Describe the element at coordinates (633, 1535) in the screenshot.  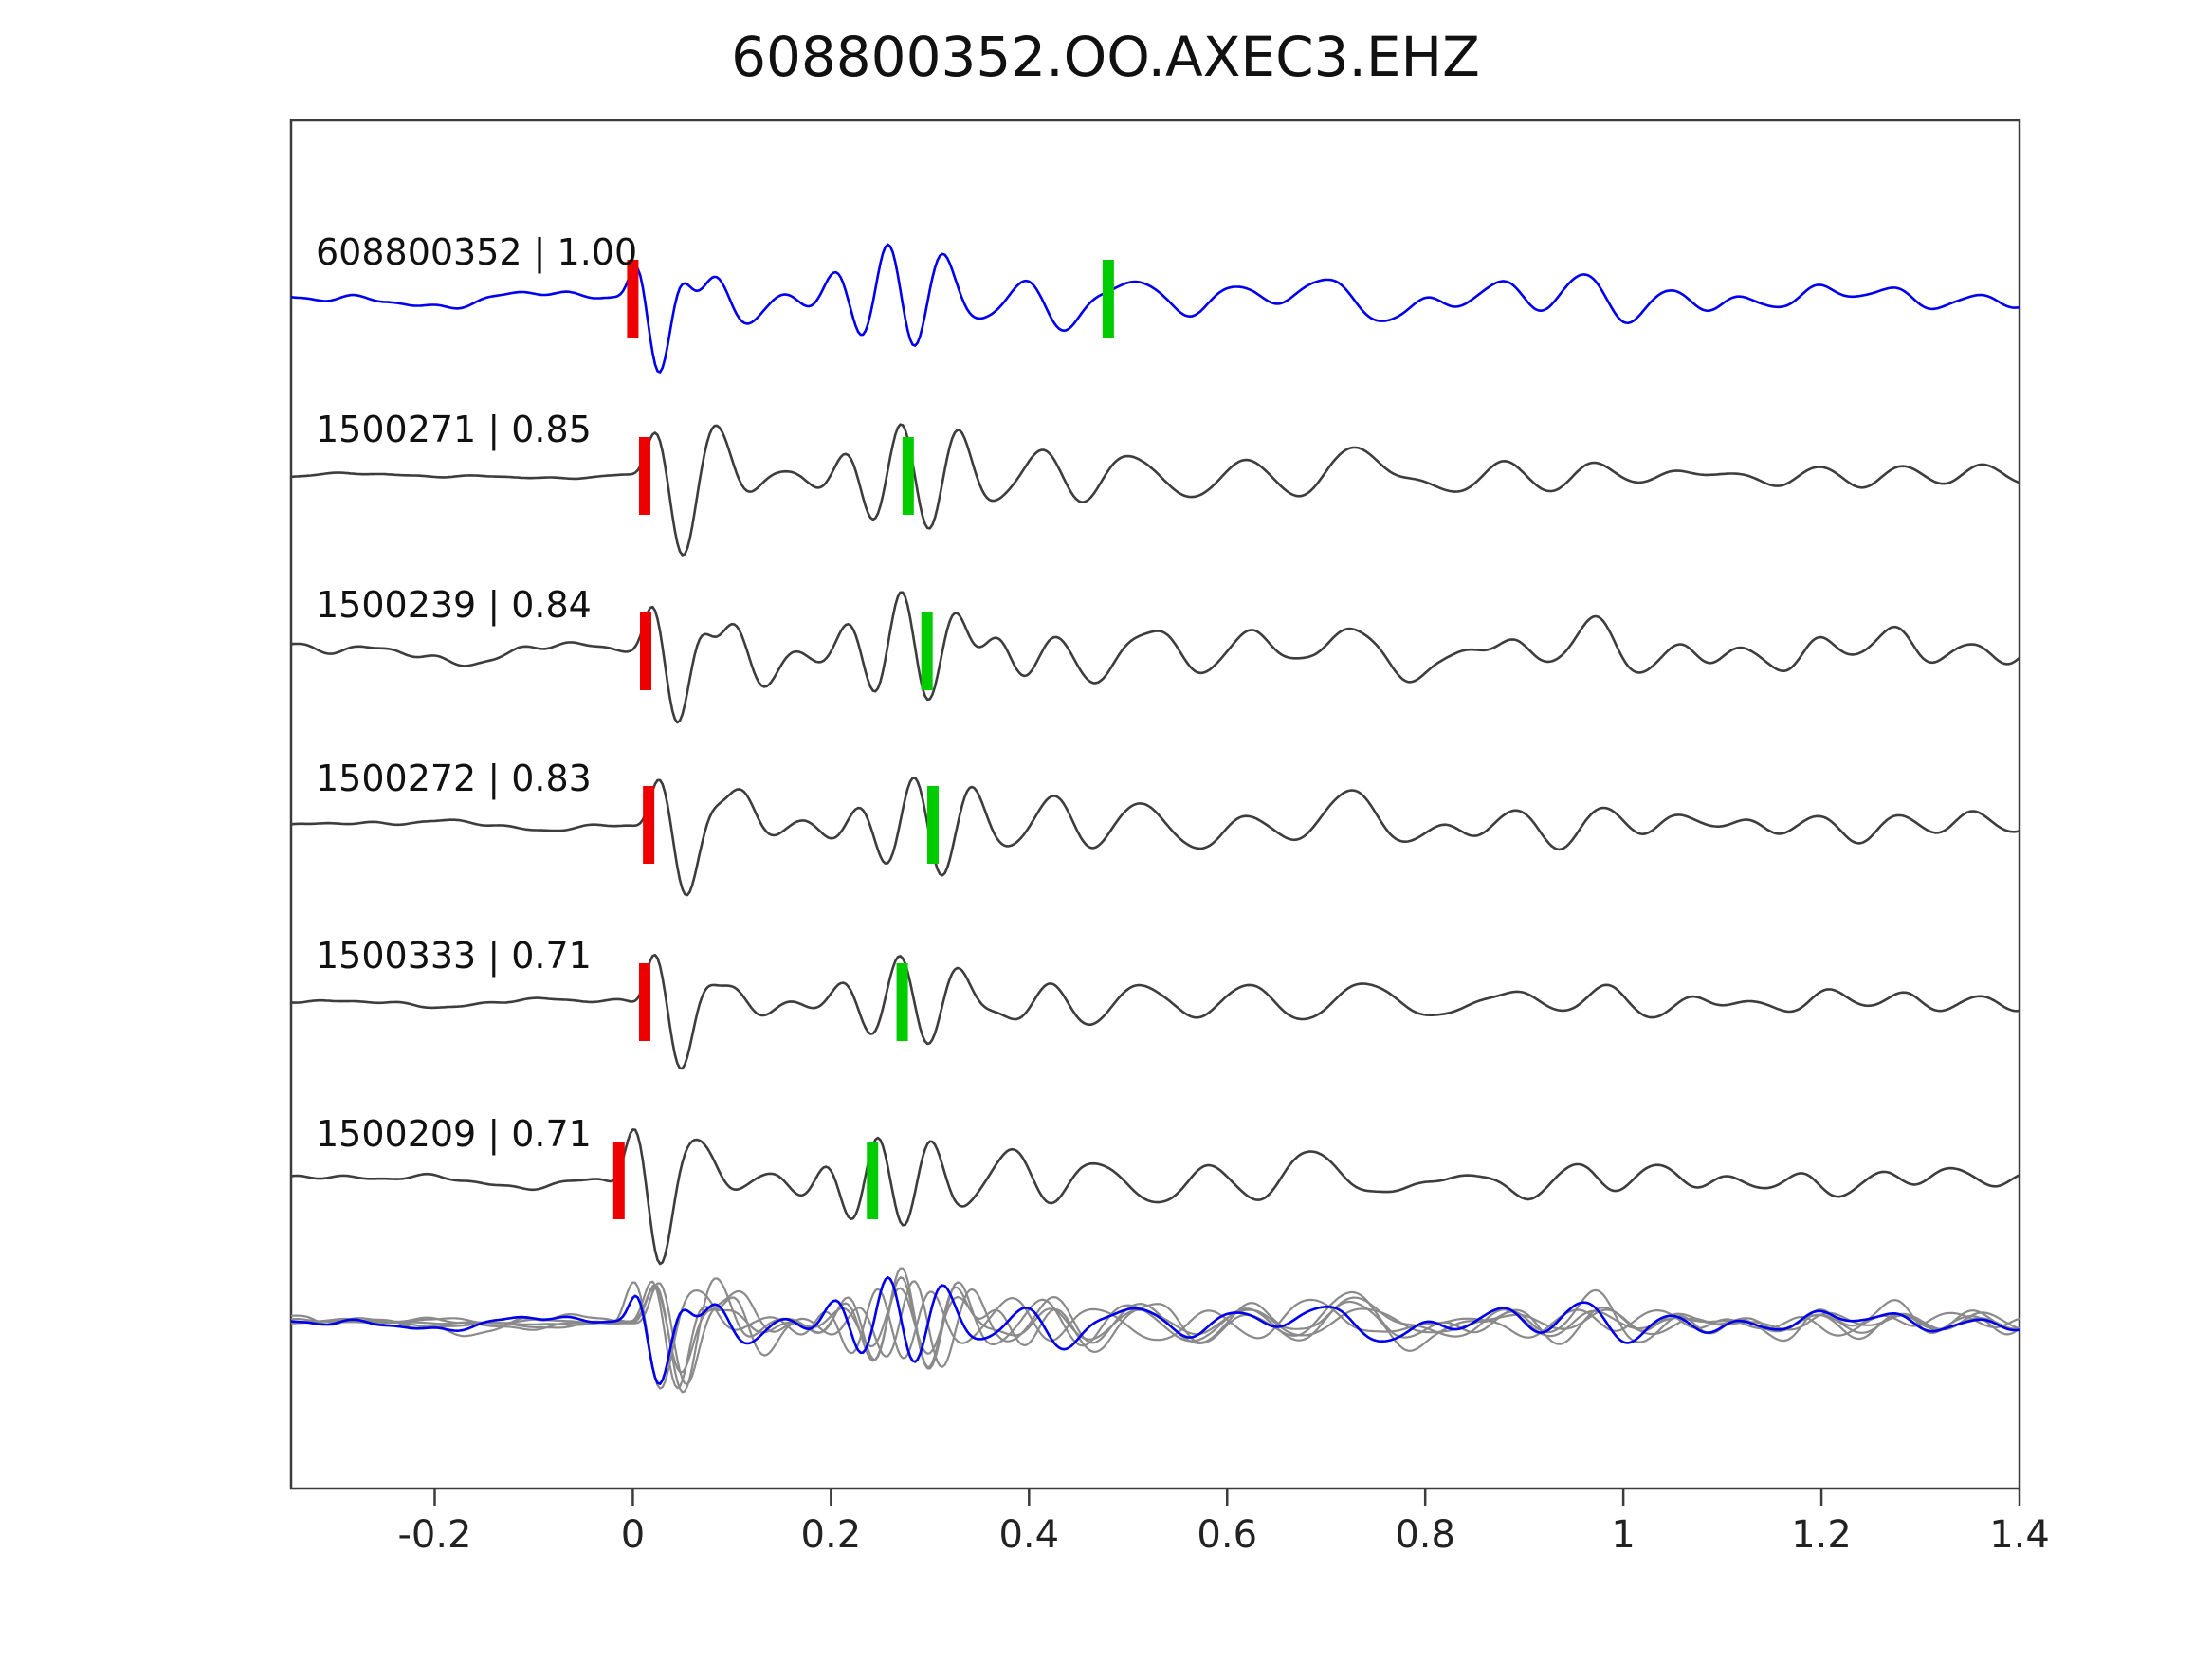
I see `x-tick-label: 0` at that location.